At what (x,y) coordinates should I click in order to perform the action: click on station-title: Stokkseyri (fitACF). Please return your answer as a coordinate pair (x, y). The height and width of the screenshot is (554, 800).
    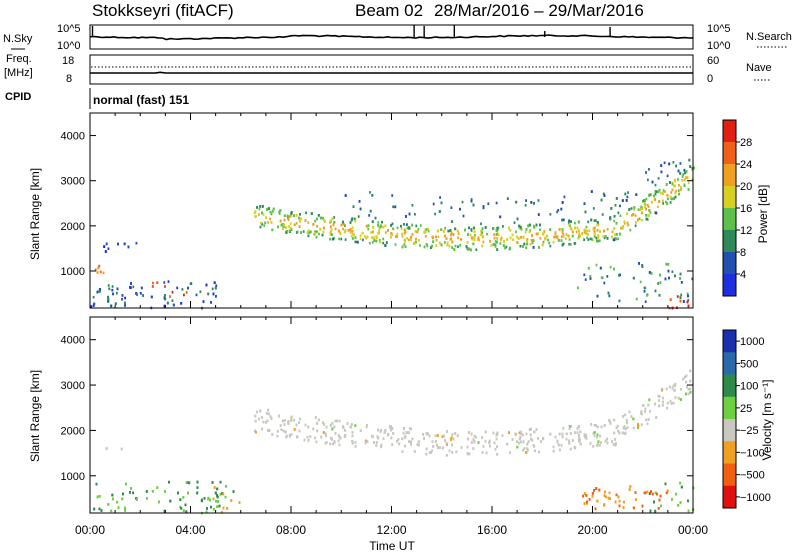
    Looking at the image, I should click on (163, 10).